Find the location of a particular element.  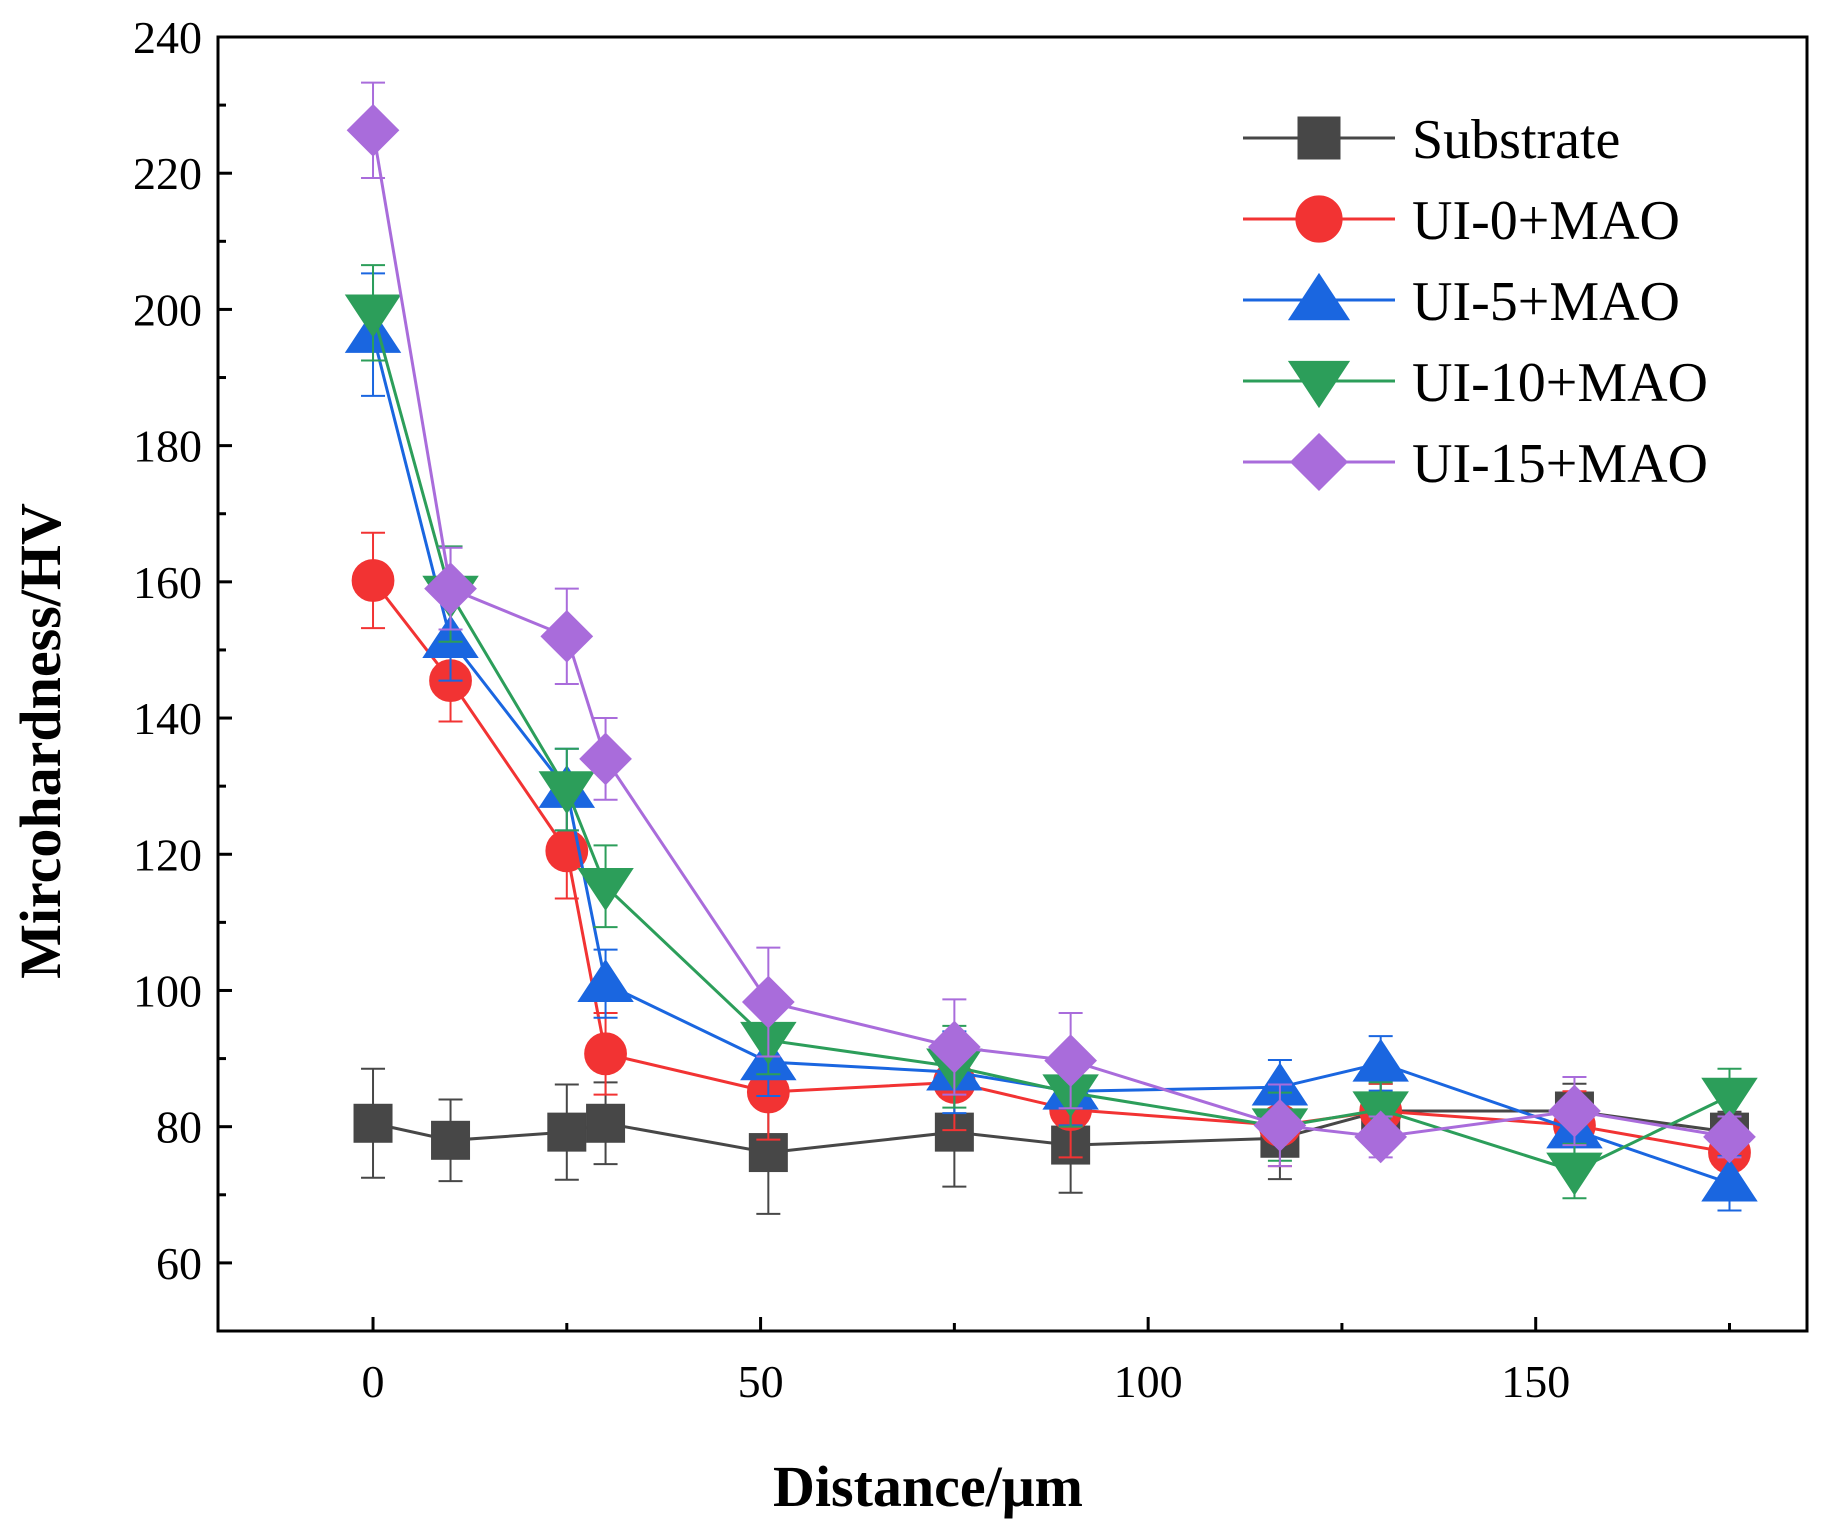

legend-item: UI-5+MAO is located at coordinates (1461, 302).